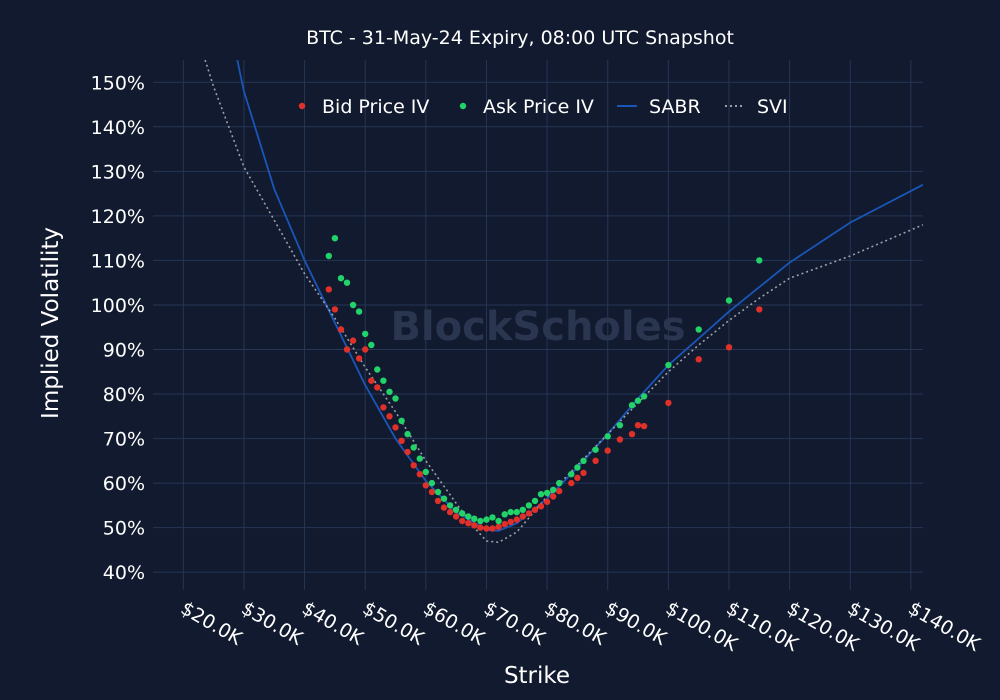  I want to click on legend-label: Bid Price IV, so click(375, 107).